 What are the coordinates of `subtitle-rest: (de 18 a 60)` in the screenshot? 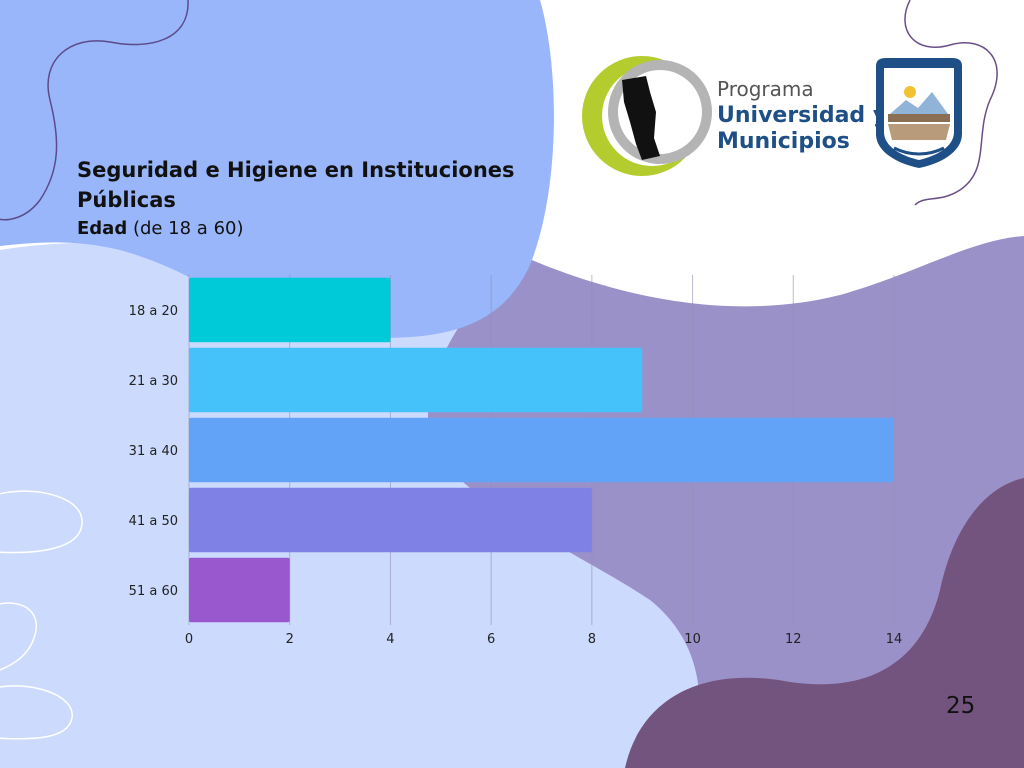 It's located at (185, 228).